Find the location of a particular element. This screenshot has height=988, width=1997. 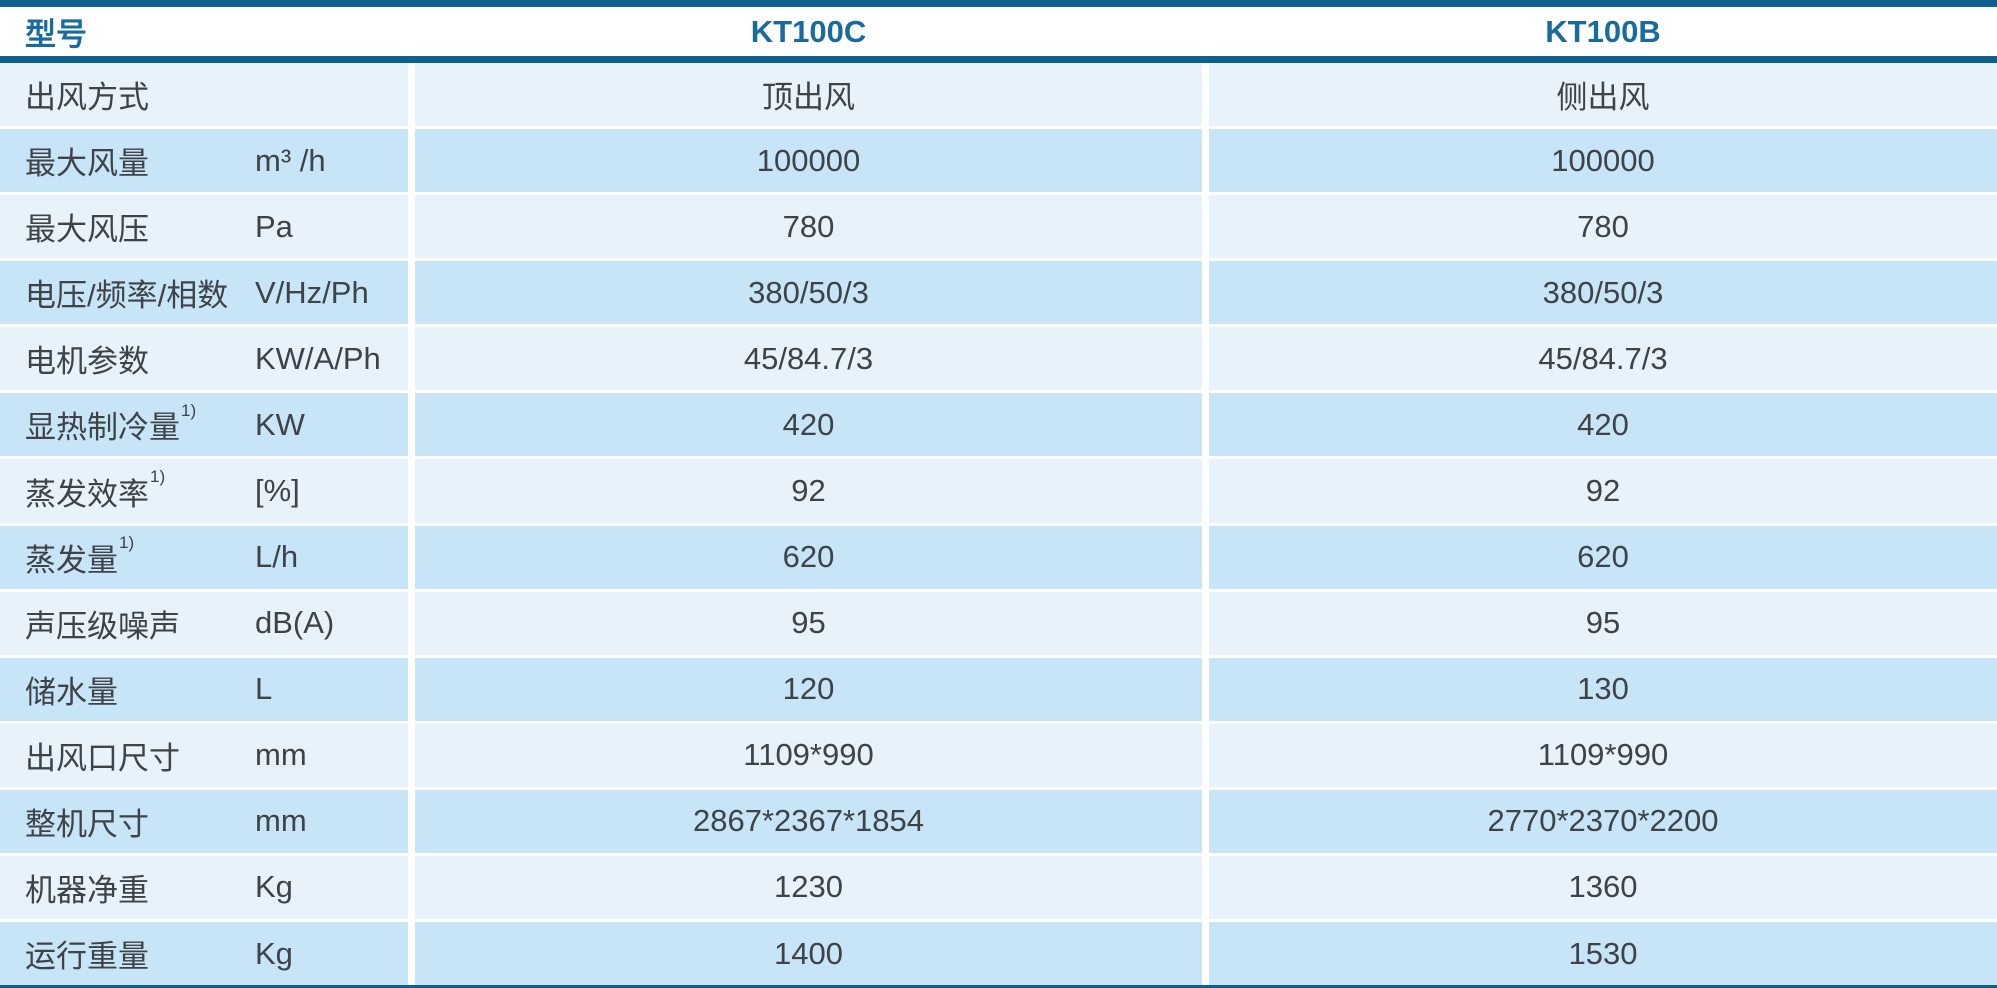

table-row-motor-params: 电机参数 KW/A/Ph 45/84.7/3 45/84.7/3 is located at coordinates (998, 359).